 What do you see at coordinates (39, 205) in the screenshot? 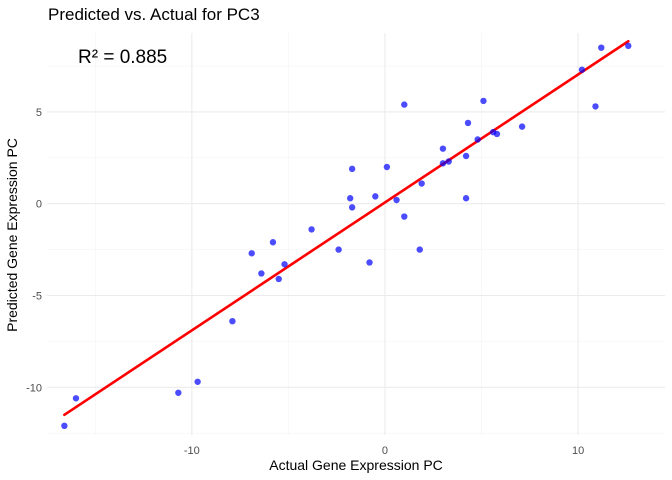
I see `y-tick-label: 0` at bounding box center [39, 205].